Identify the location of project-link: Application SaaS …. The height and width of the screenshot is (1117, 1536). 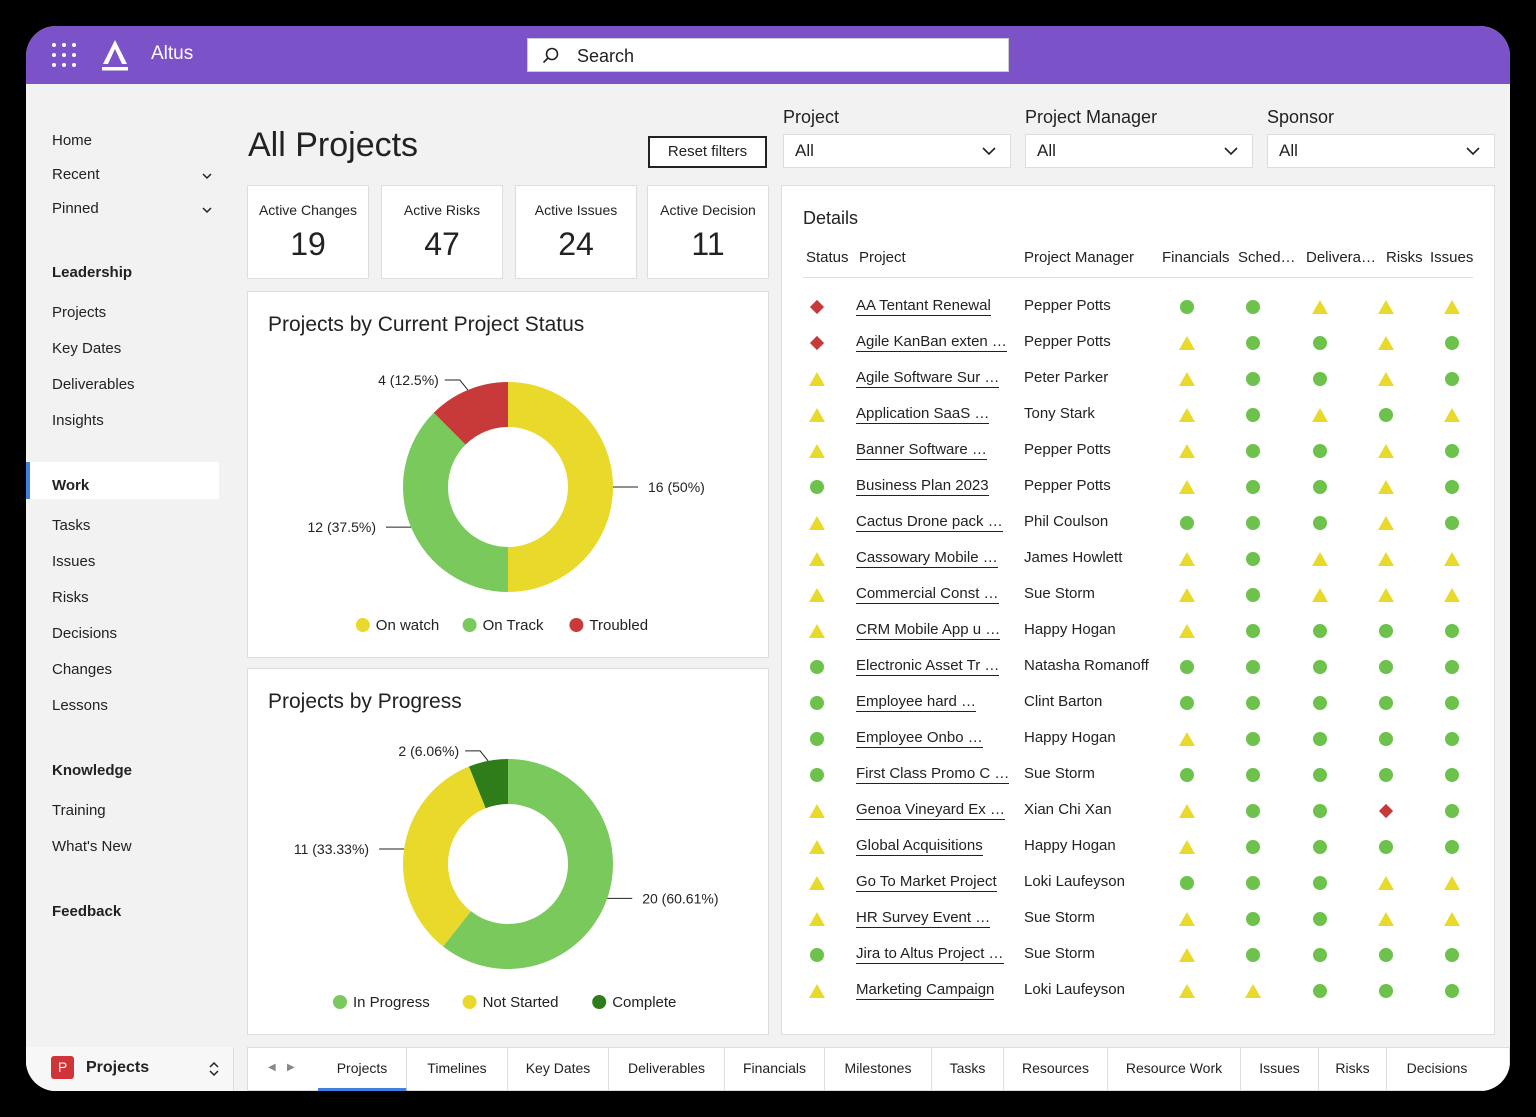
(923, 414).